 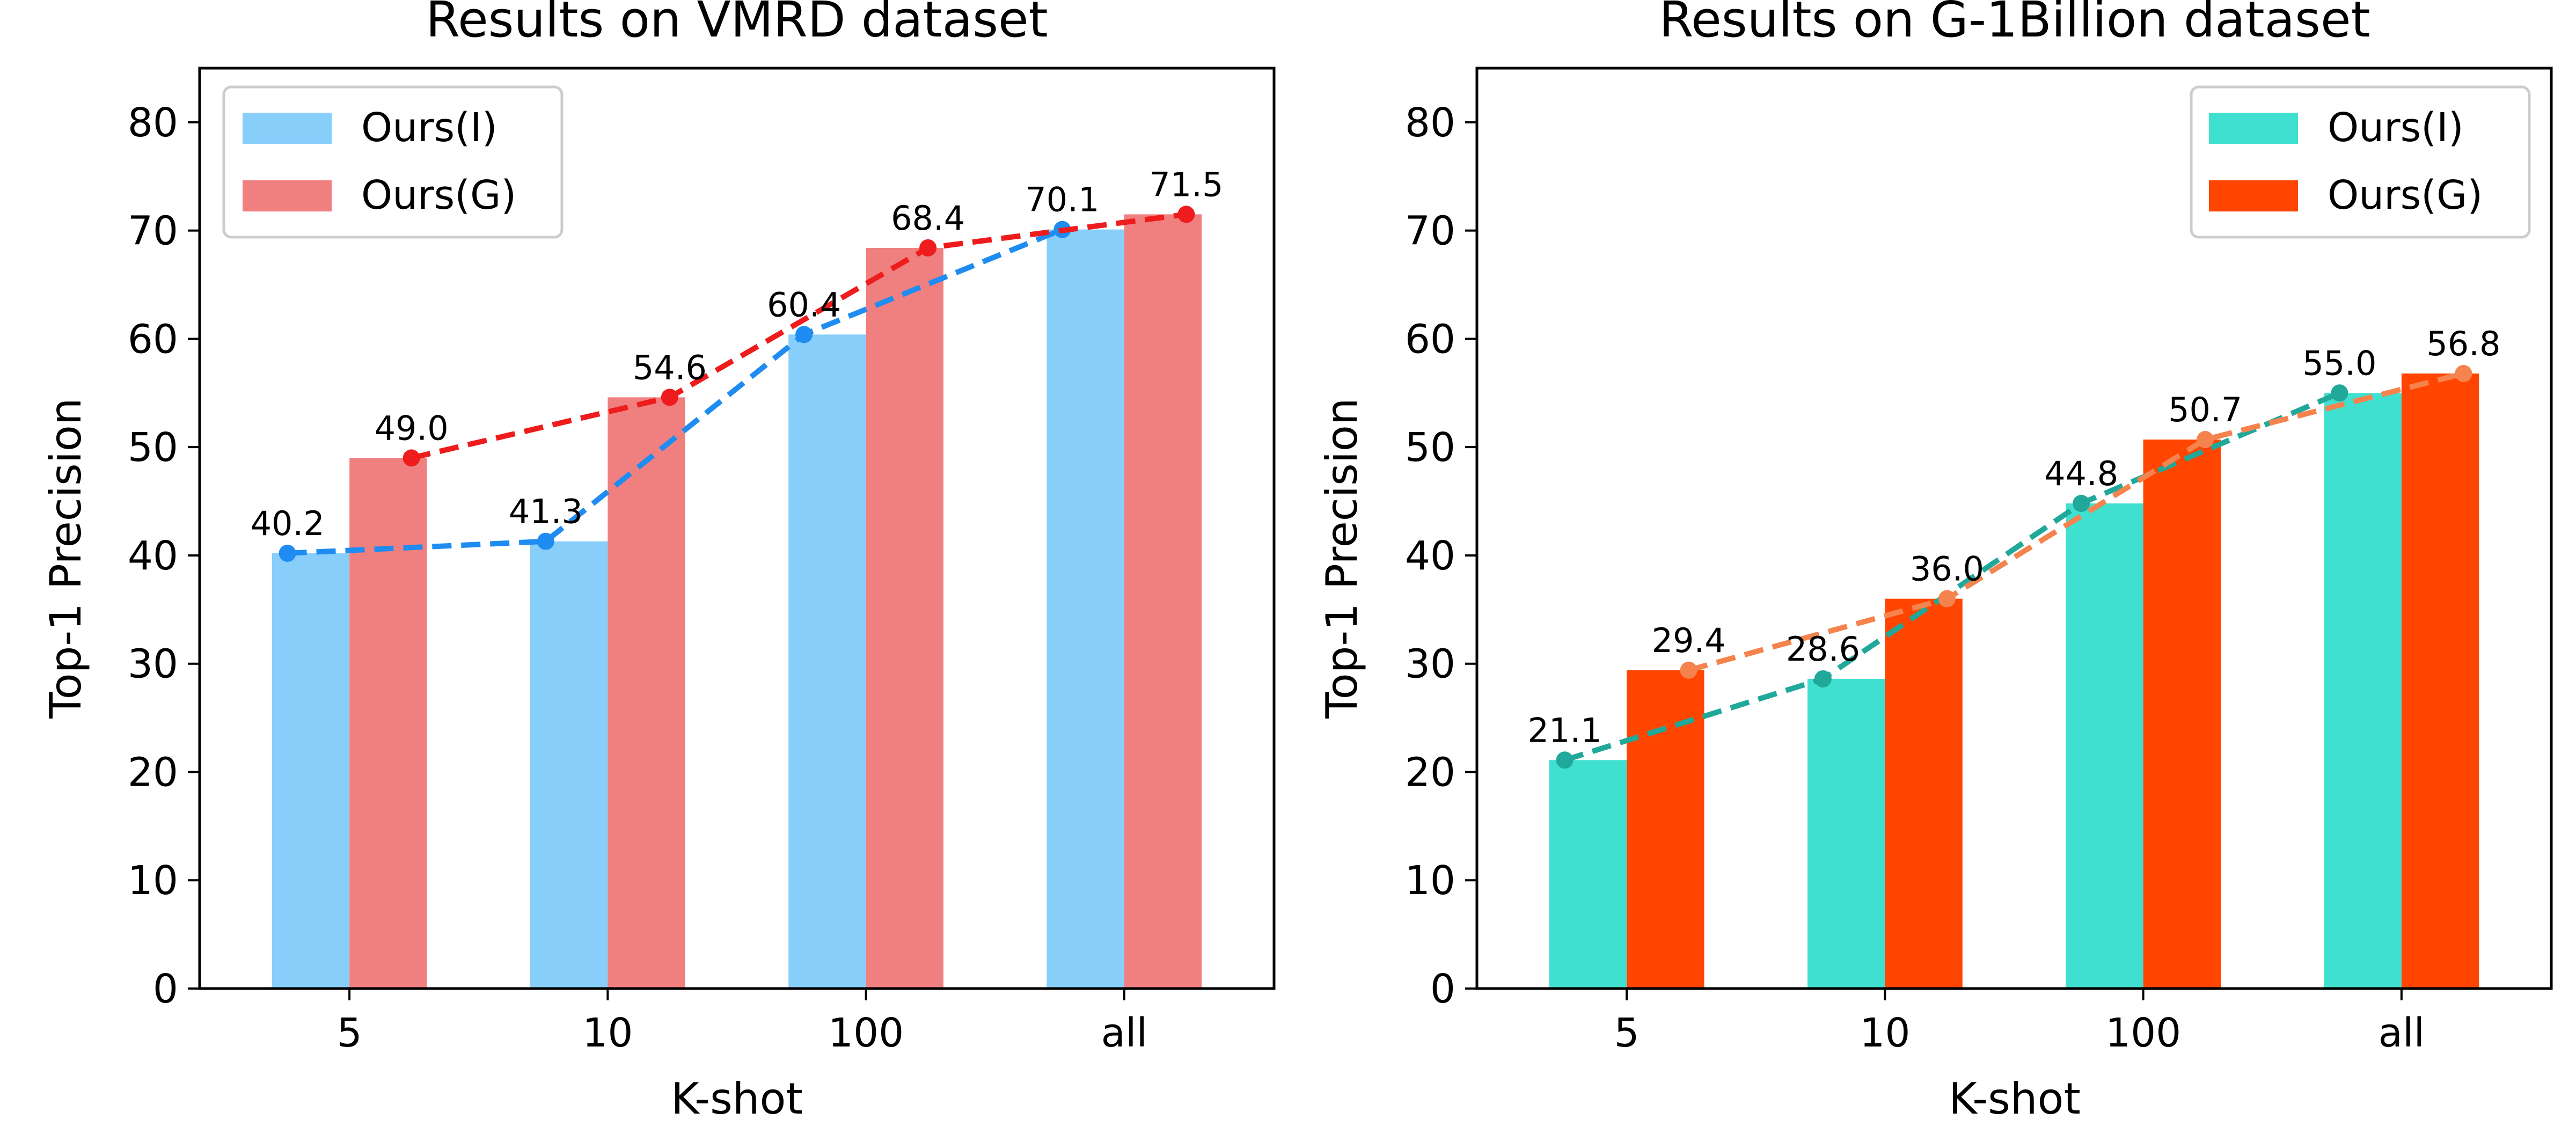 I want to click on data-label-ours-i-10: 41.3, so click(x=546, y=511).